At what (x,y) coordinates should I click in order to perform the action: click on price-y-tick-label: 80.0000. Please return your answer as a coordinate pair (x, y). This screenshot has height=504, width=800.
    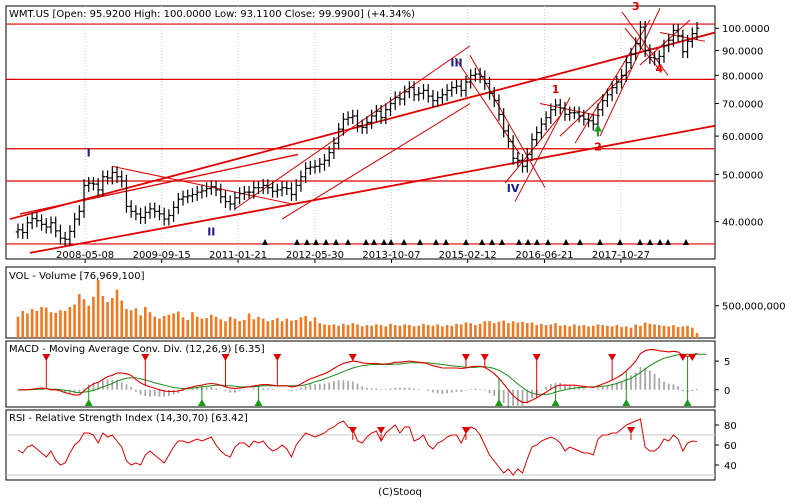
    Looking at the image, I should click on (742, 76).